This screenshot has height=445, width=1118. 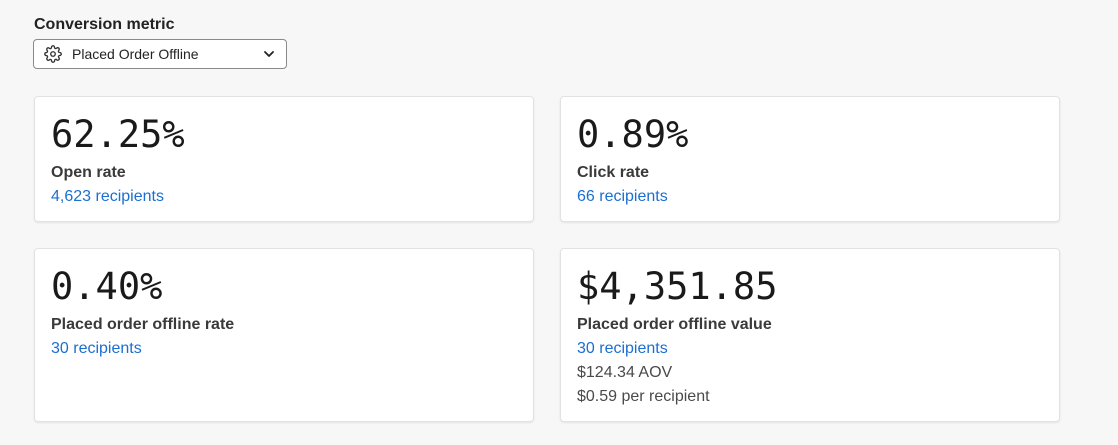 I want to click on conversion-metric-label: Conversion metric, so click(x=104, y=24).